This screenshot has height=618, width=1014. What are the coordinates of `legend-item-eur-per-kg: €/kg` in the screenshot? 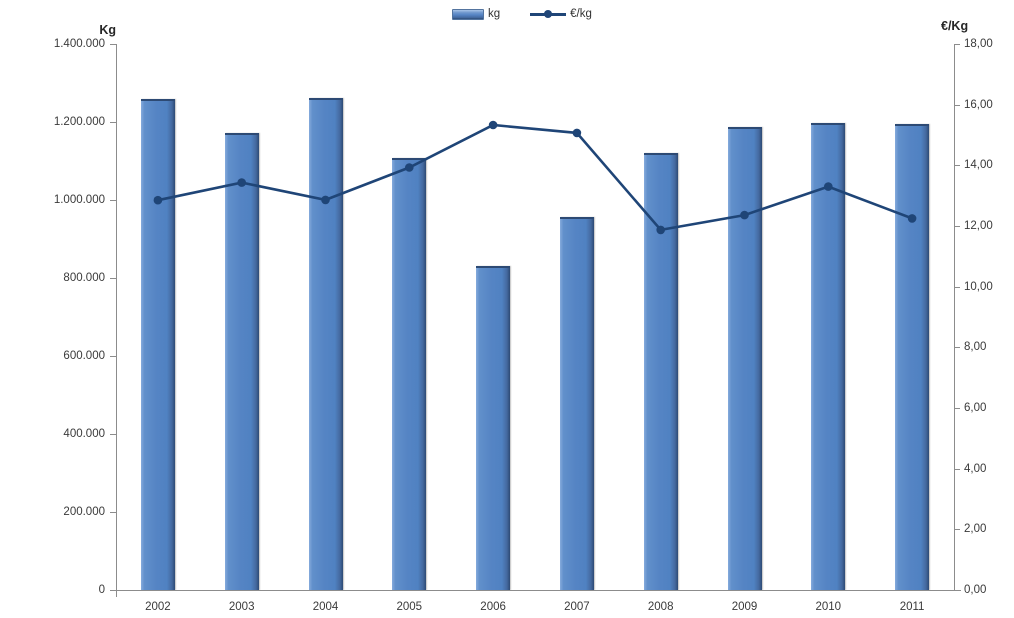 It's located at (561, 14).